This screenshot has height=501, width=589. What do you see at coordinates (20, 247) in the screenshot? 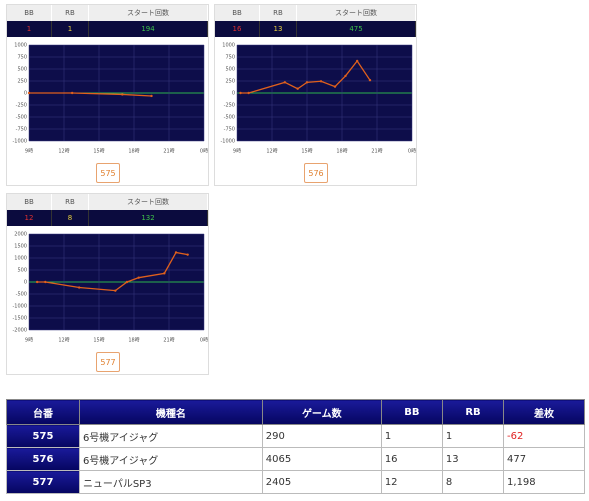
I see `y-tick-label: 1500` at bounding box center [20, 247].